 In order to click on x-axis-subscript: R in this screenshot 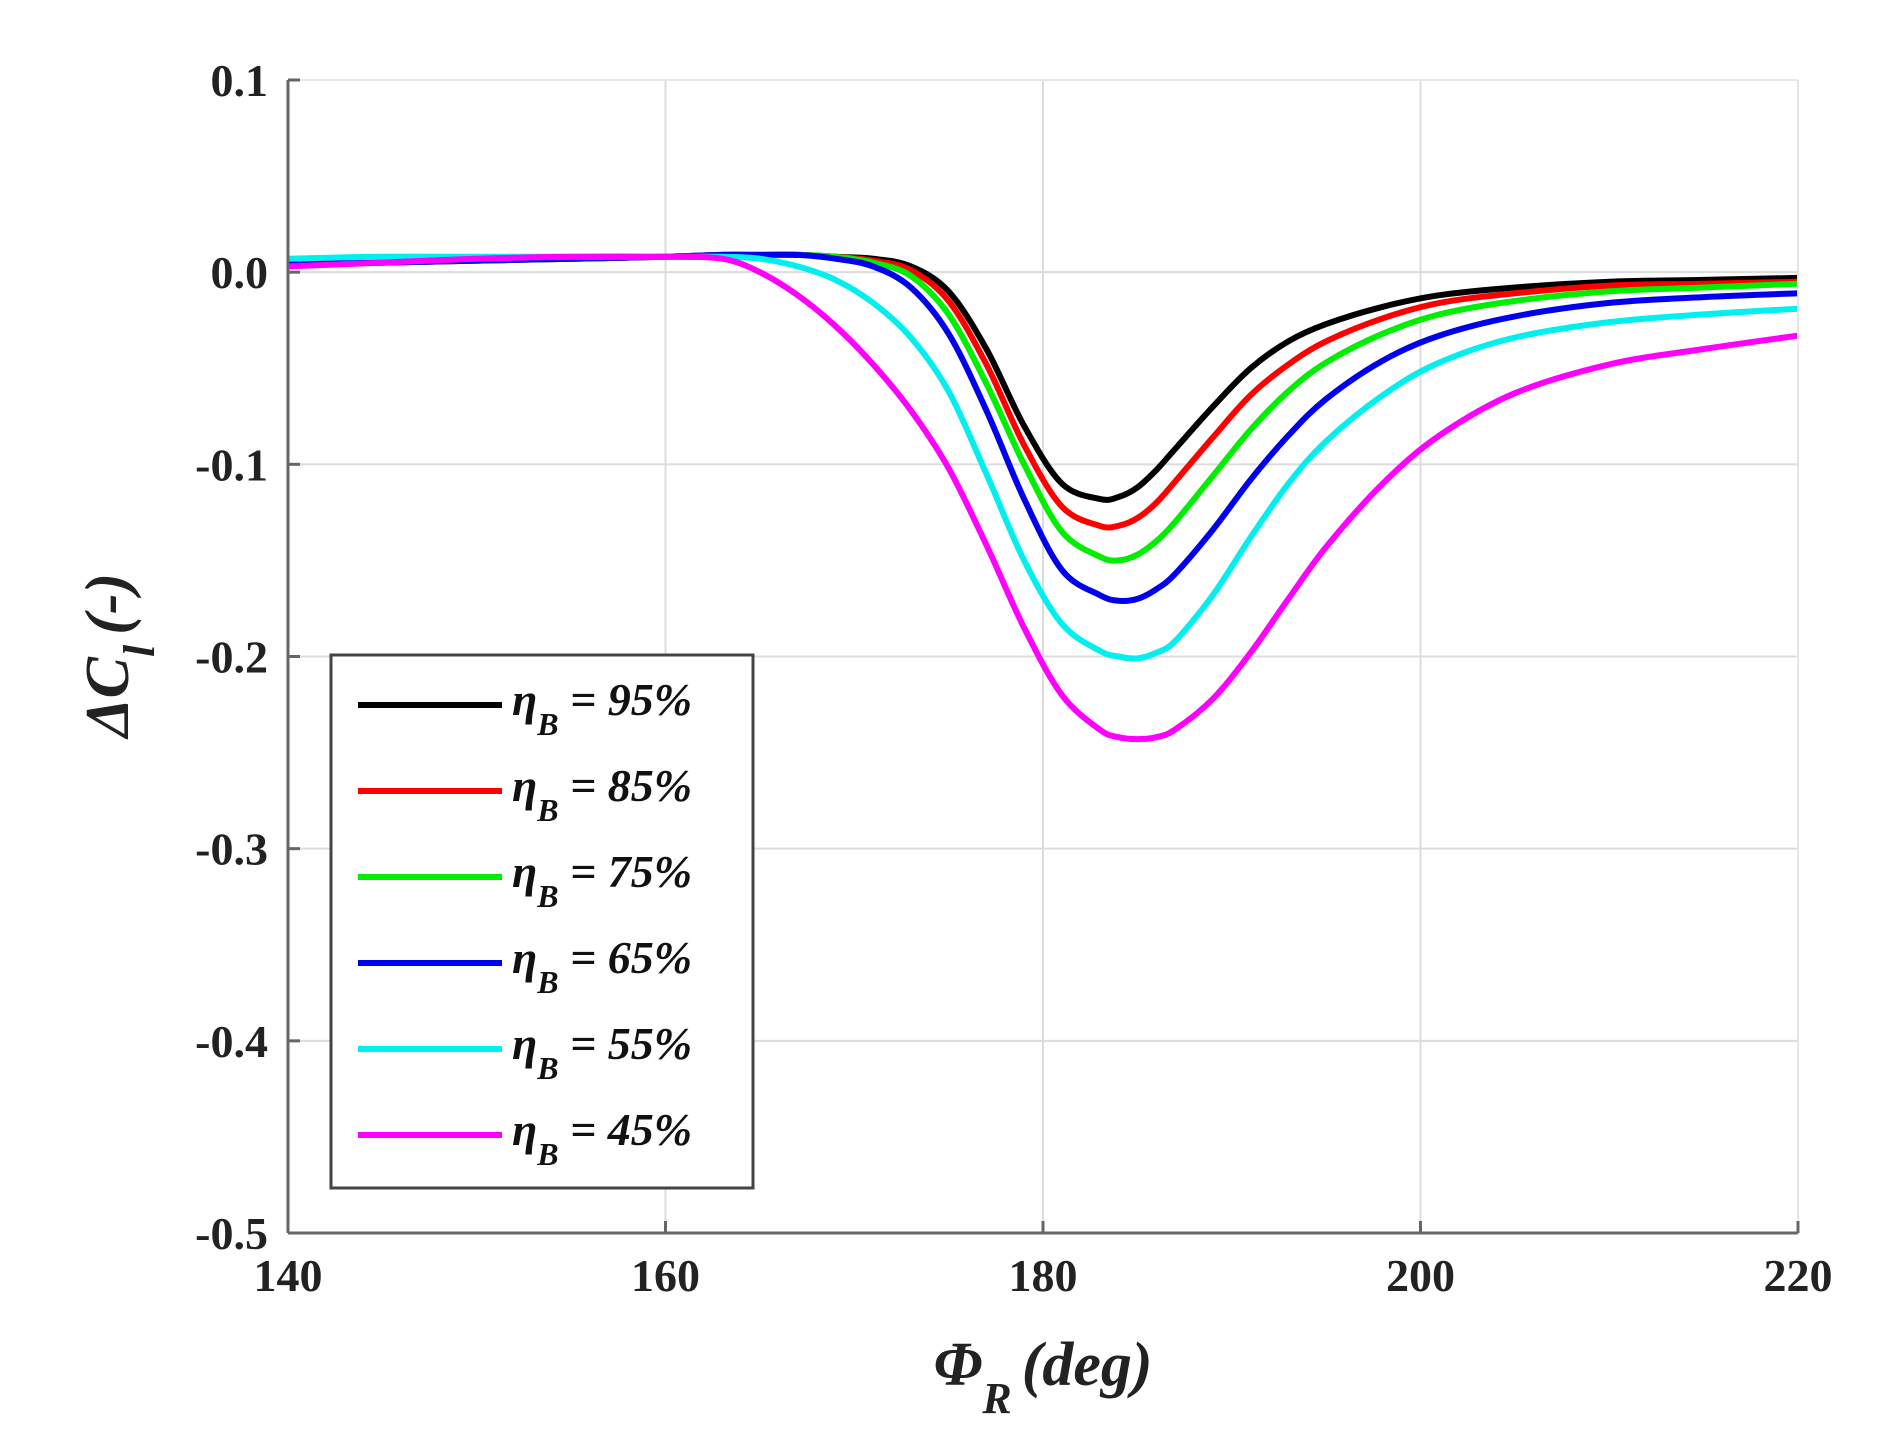, I will do `click(996, 1398)`.